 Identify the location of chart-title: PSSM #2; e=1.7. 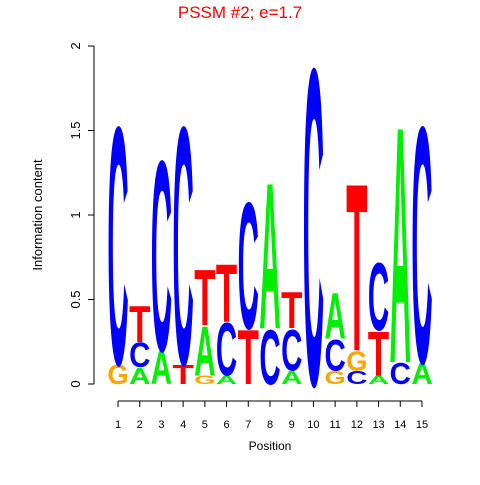
(240, 12).